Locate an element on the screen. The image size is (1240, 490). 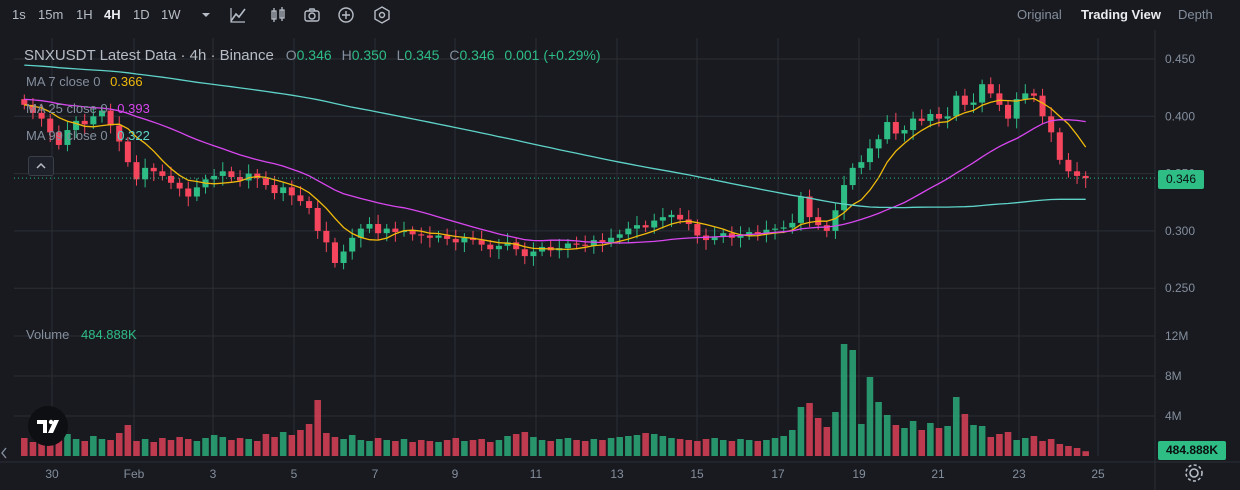
candlestick-icon is located at coordinates (278, 15).